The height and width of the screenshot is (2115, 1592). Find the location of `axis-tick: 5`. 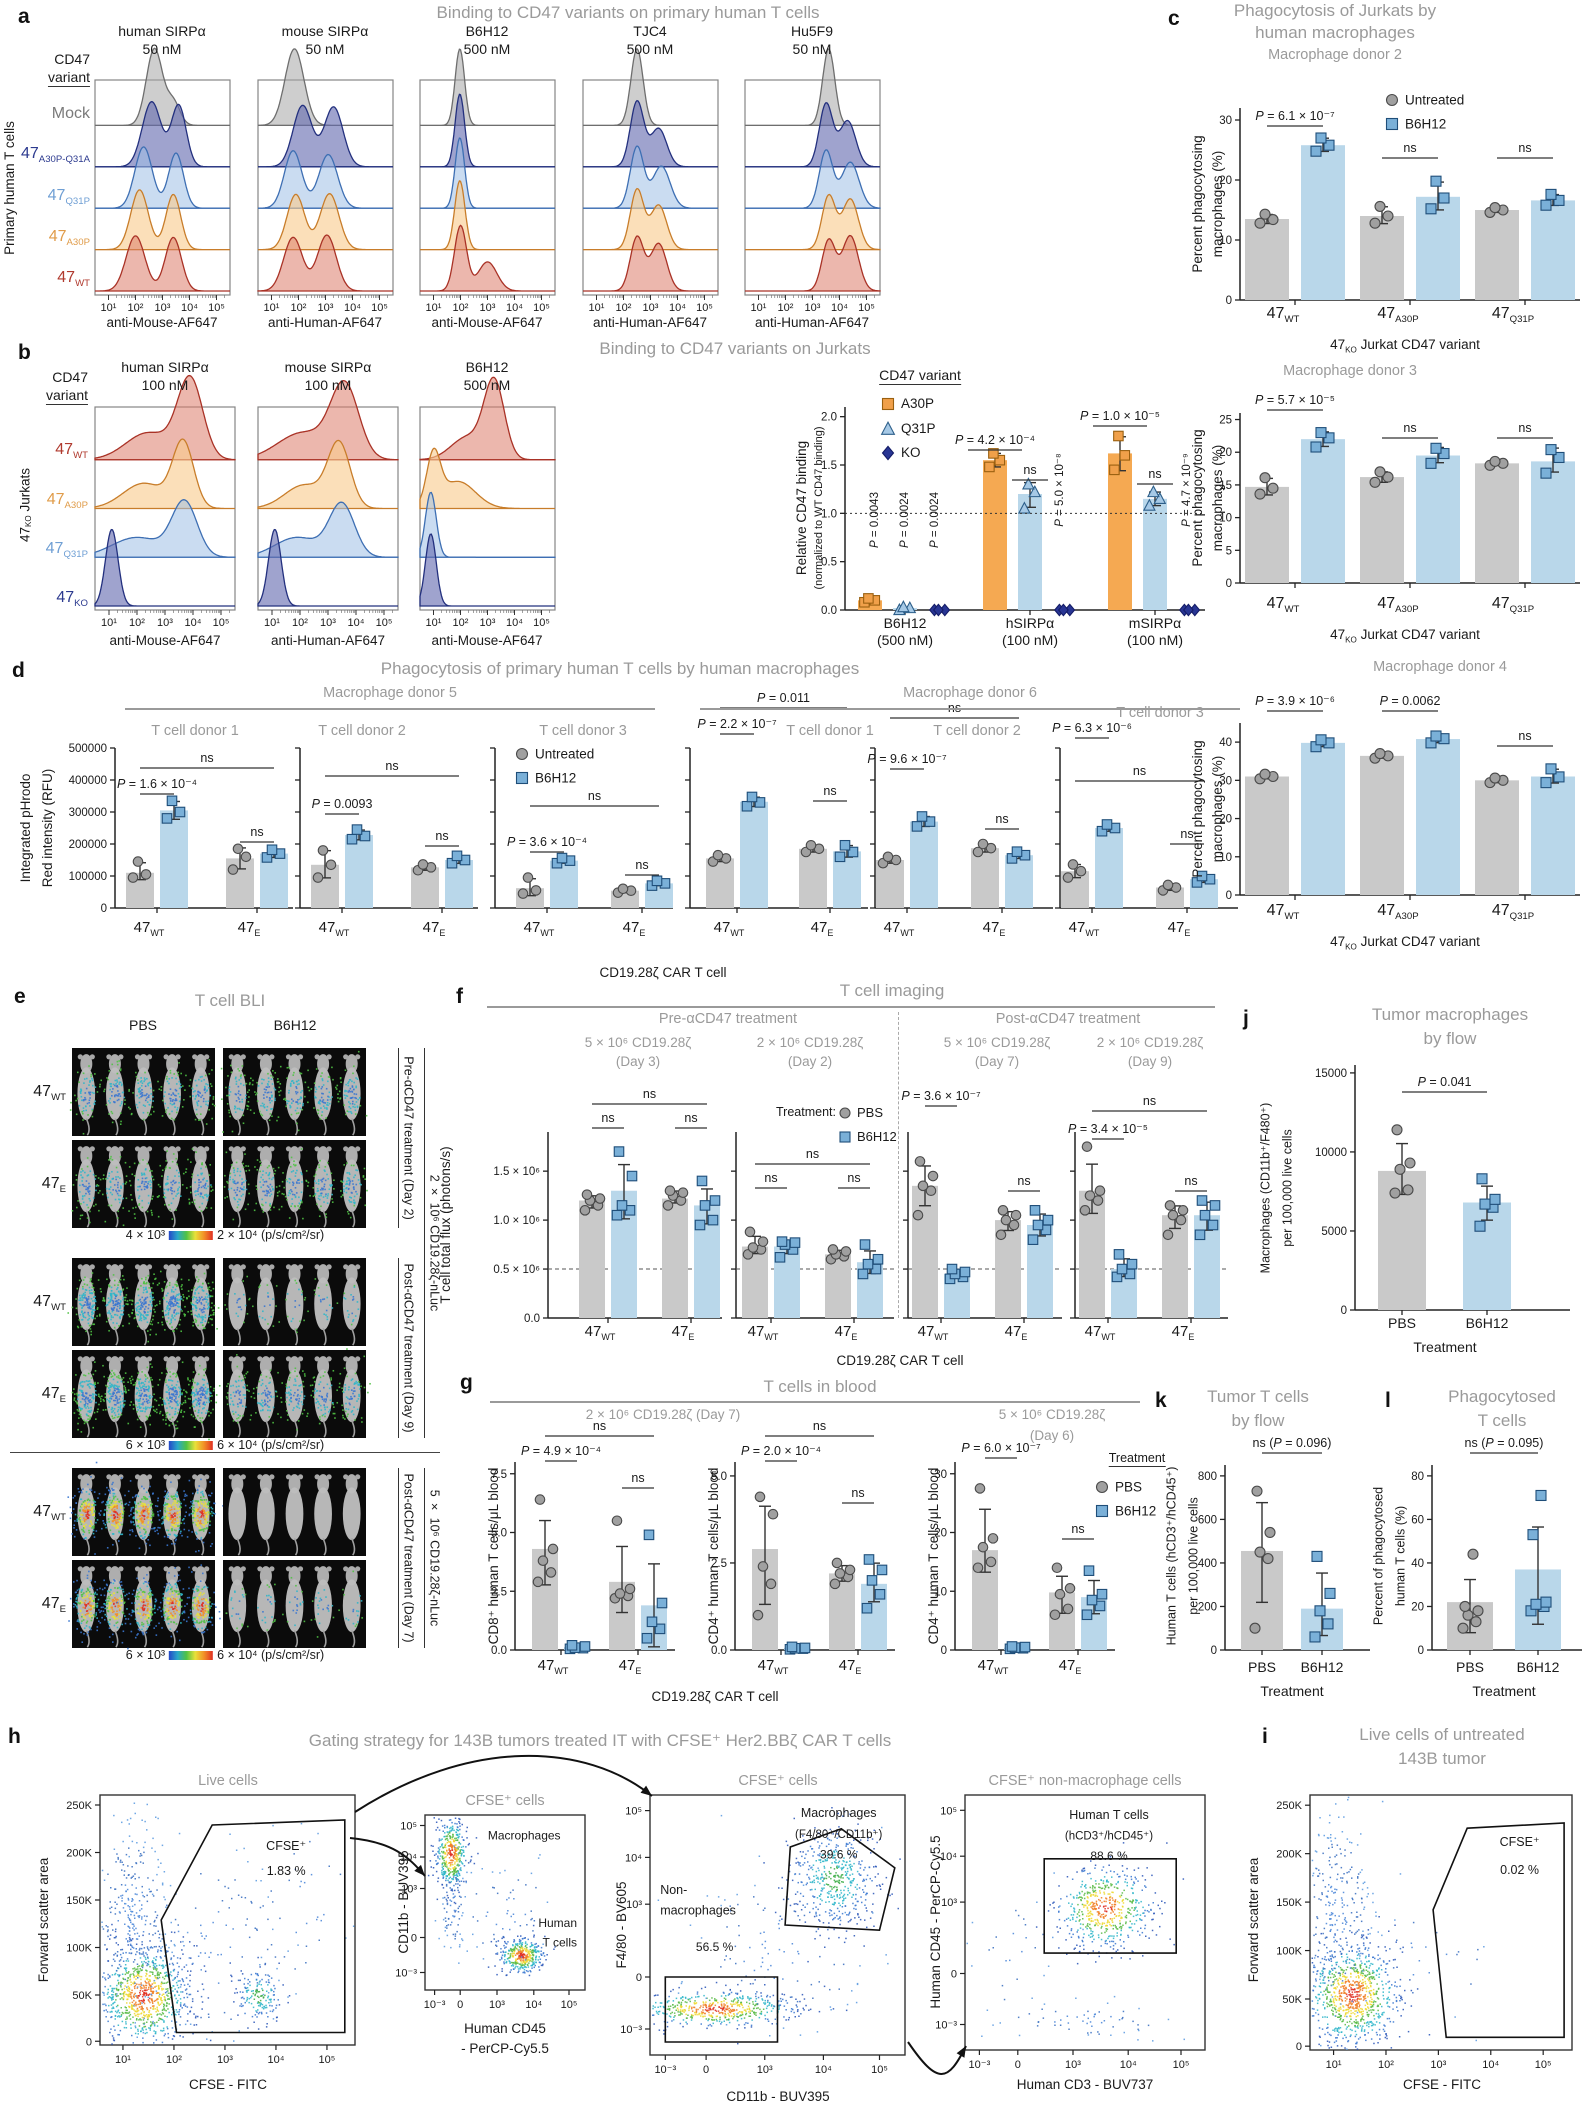

axis-tick: 5 is located at coordinates (1229, 551).